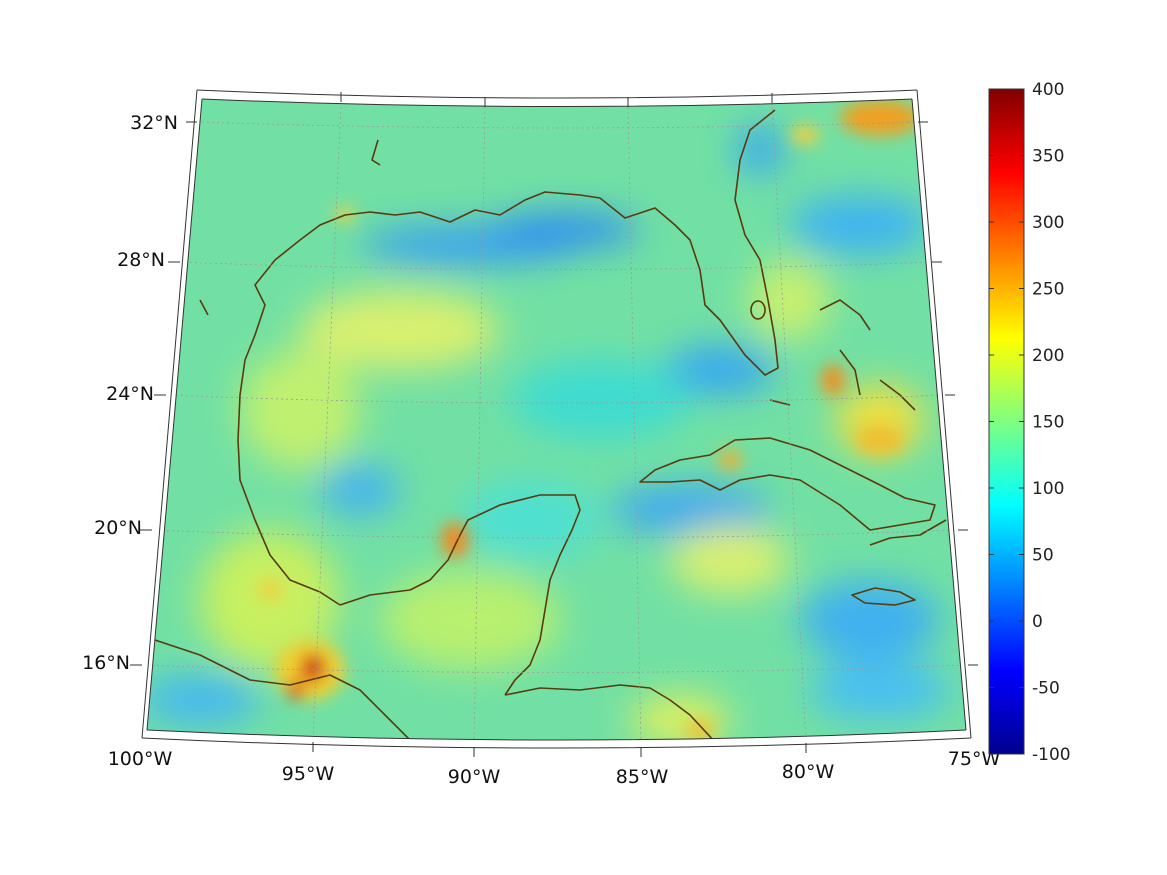 This screenshot has width=1167, height=875. I want to click on longitude-labels: 100°W 95°W 90°W 85°W 80°W 75°W, so click(554, 768).